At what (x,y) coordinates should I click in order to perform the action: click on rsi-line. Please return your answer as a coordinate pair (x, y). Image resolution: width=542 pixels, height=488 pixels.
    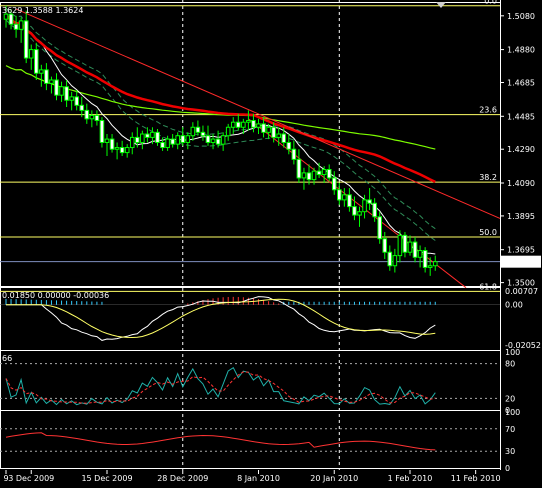
    Looking at the image, I should click on (220, 441).